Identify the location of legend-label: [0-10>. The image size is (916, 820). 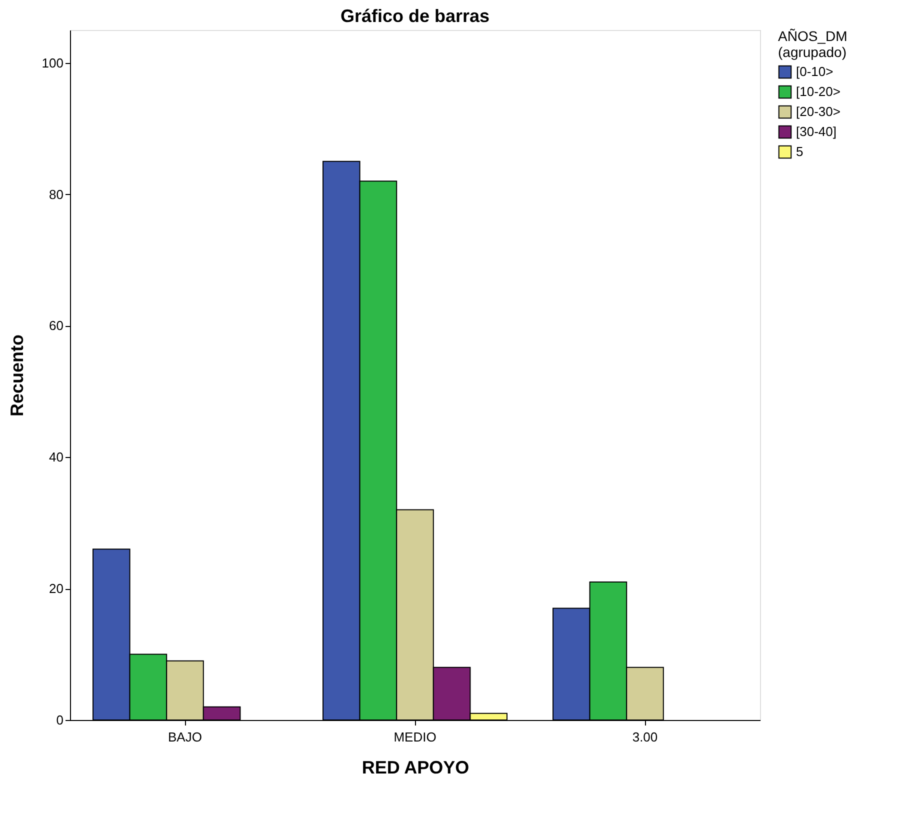
(815, 71).